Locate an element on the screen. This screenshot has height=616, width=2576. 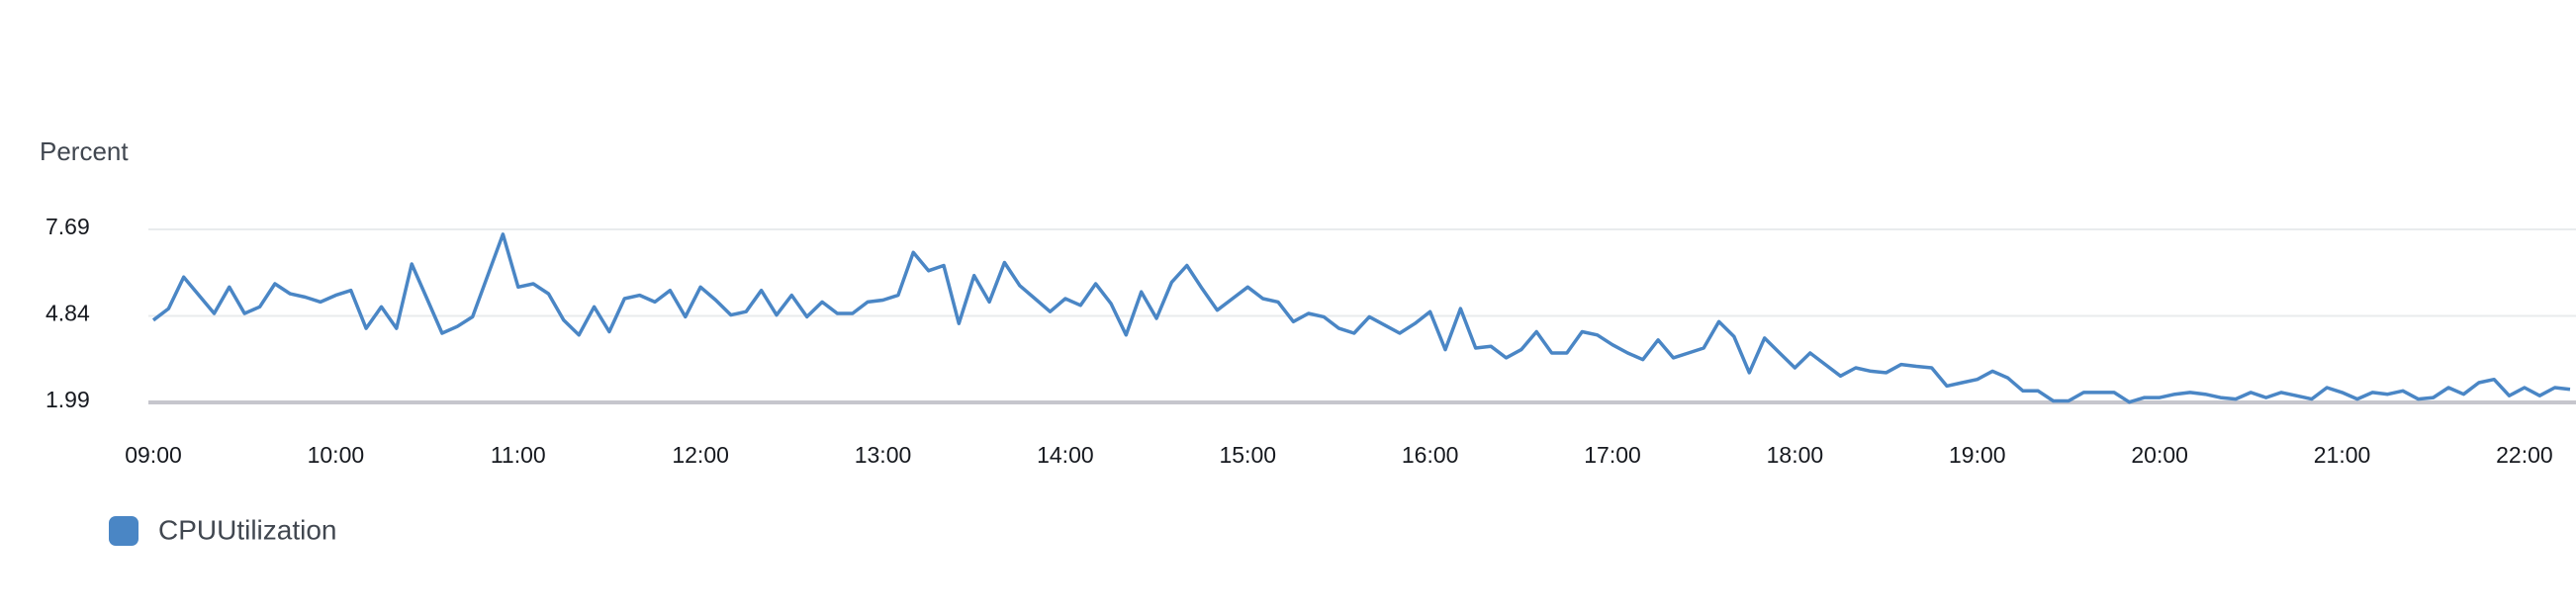
y-tick-label: 7.69 is located at coordinates (68, 226).